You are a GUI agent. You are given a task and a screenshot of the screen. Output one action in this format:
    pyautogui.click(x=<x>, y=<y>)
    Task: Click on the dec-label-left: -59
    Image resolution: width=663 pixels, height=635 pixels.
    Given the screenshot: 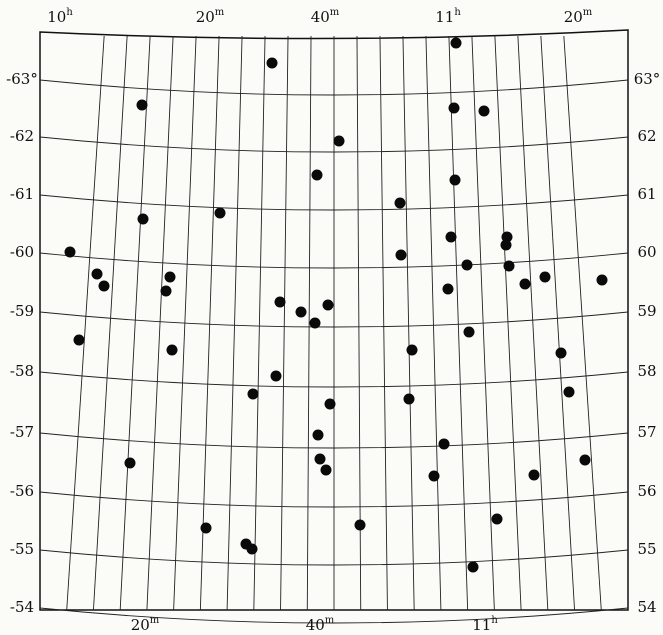 What is the action you would take?
    pyautogui.click(x=22, y=311)
    